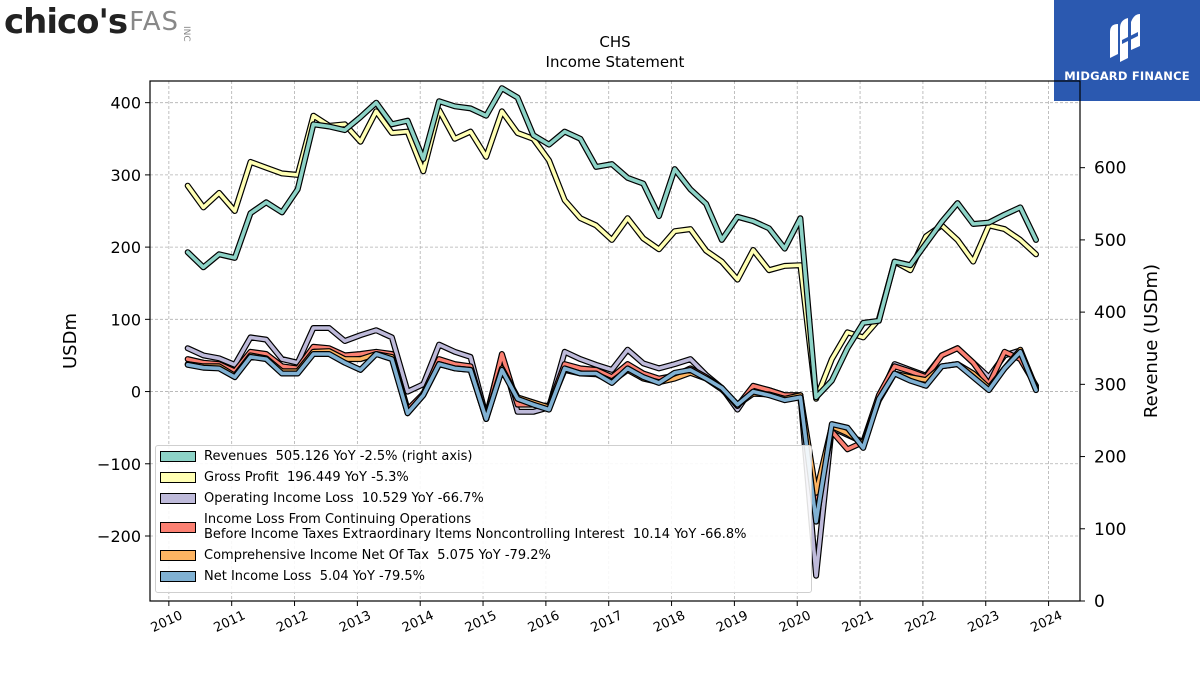 Image resolution: width=1200 pixels, height=675 pixels. I want to click on legend-item-gross-profit: Gross Profit 196.449 YoY -5.3%, so click(483, 477).